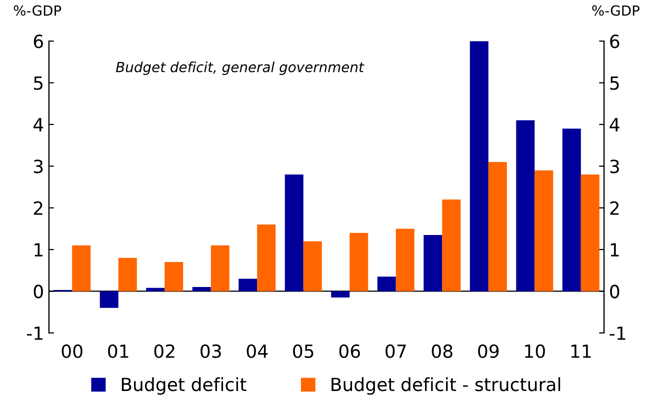  I want to click on y2-tick-label: 3, so click(614, 167).